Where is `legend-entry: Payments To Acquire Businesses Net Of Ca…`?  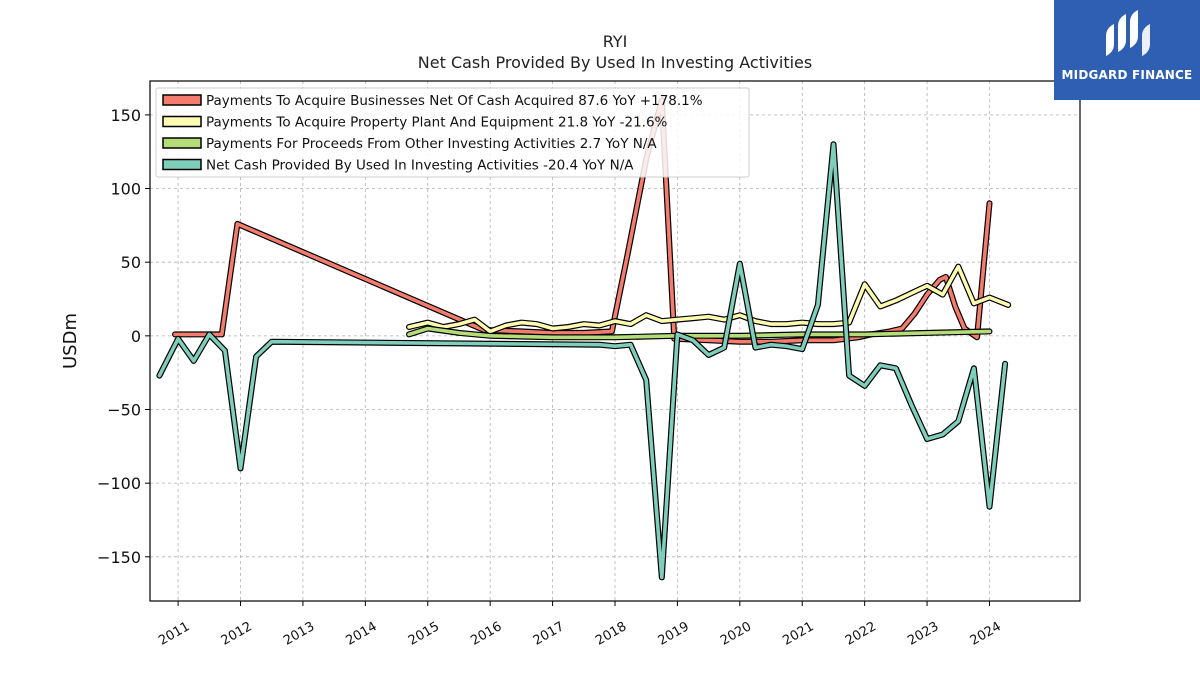 legend-entry: Payments To Acquire Businesses Net Of Ca… is located at coordinates (454, 101).